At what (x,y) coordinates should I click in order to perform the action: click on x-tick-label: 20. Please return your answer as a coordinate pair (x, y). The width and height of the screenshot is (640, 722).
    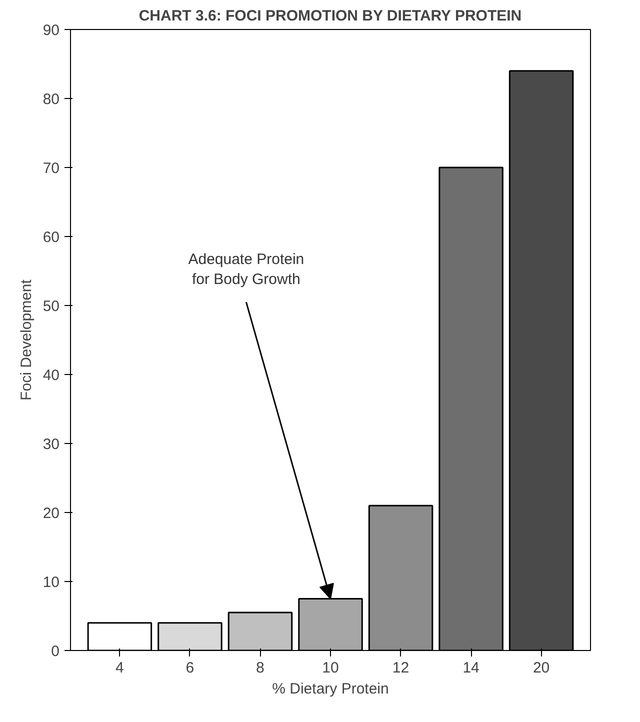
    Looking at the image, I should click on (541, 668).